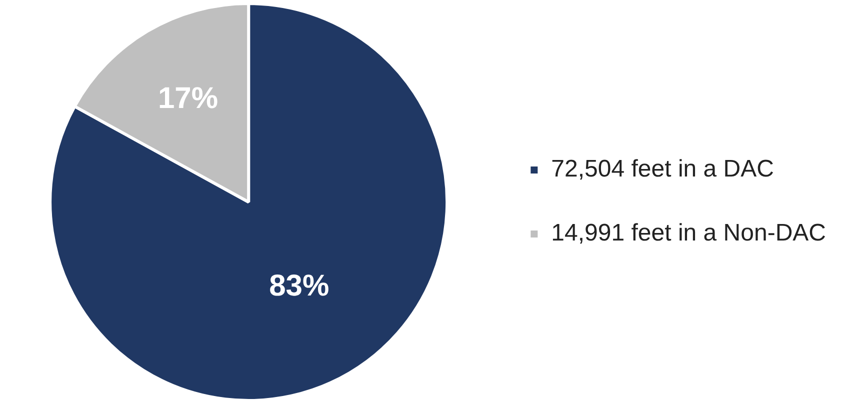 The width and height of the screenshot is (846, 404). I want to click on legend-label: 72,504 feet in a DAC, so click(662, 169).